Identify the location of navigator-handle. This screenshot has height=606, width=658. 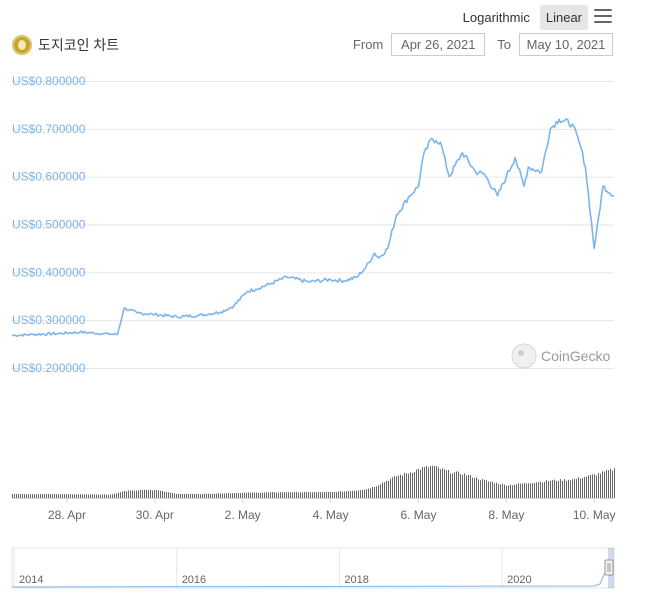
(609, 567).